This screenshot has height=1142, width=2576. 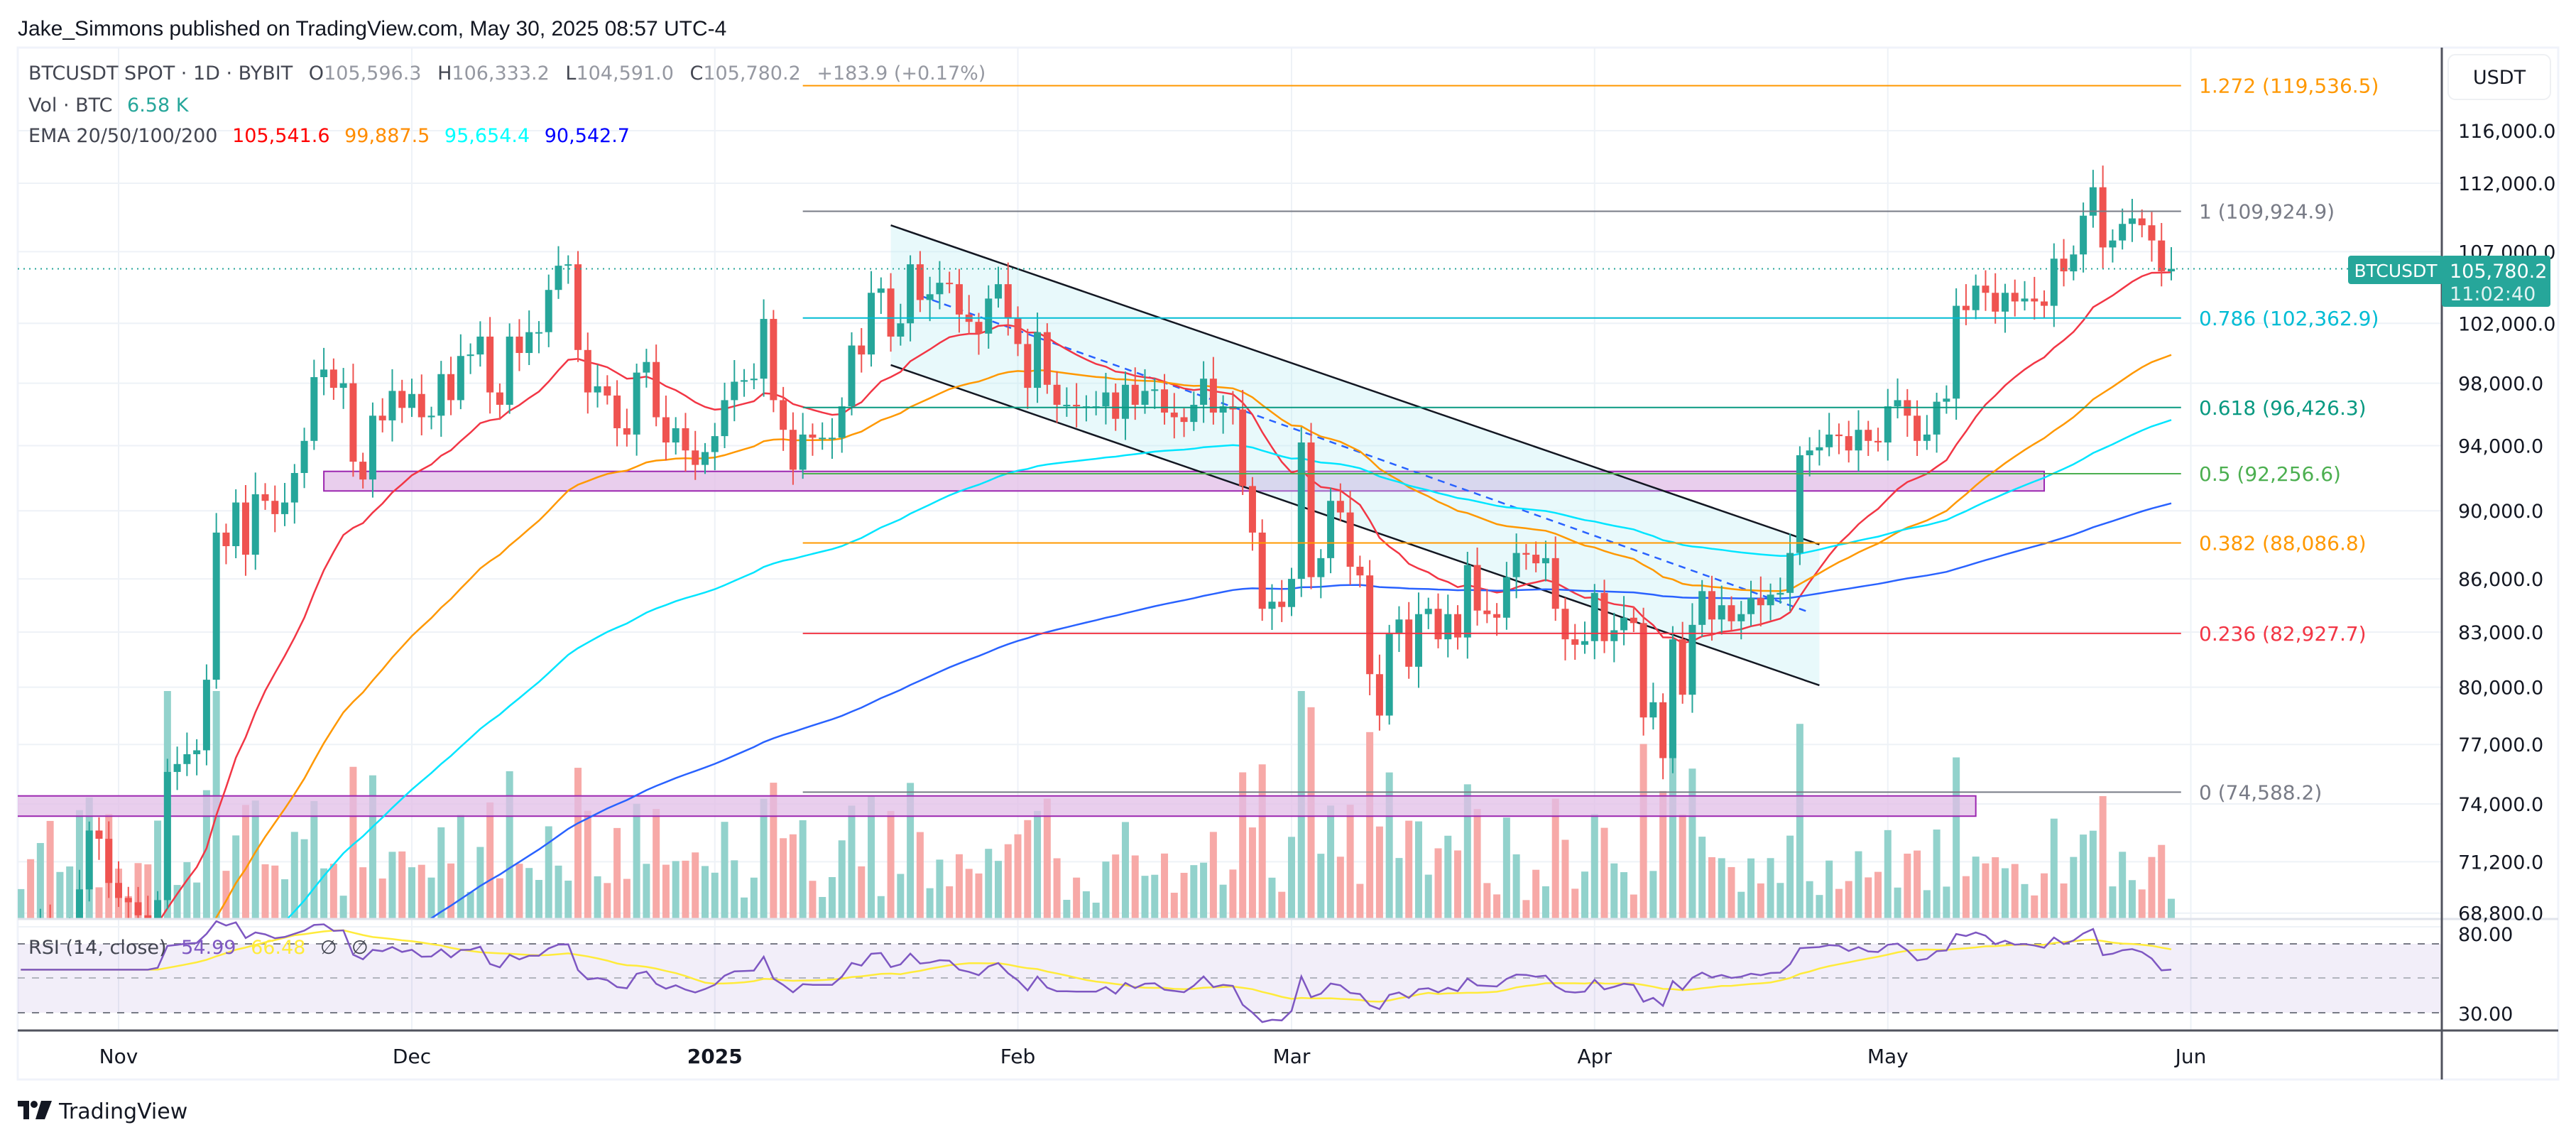 What do you see at coordinates (1365, 454) in the screenshot?
I see `channel-mid-line` at bounding box center [1365, 454].